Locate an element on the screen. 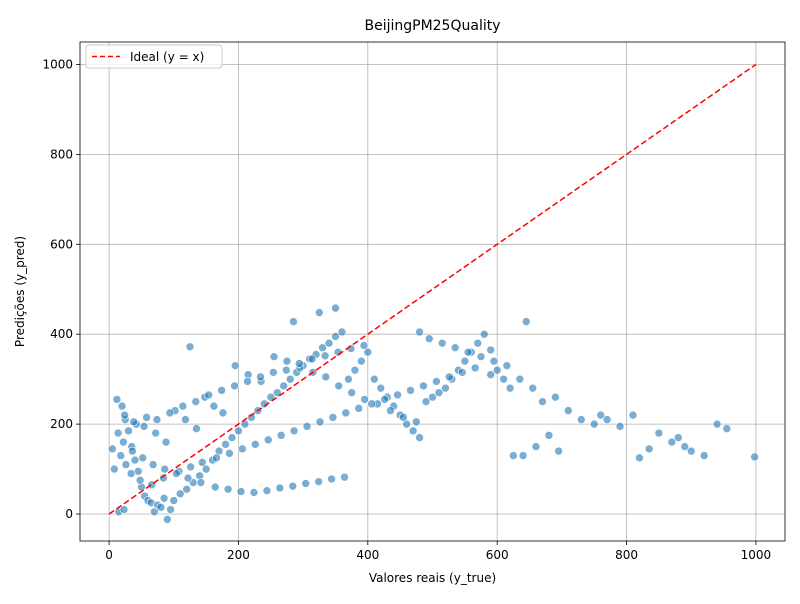 This screenshot has width=800, height=604. legend-box is located at coordinates (154, 56).